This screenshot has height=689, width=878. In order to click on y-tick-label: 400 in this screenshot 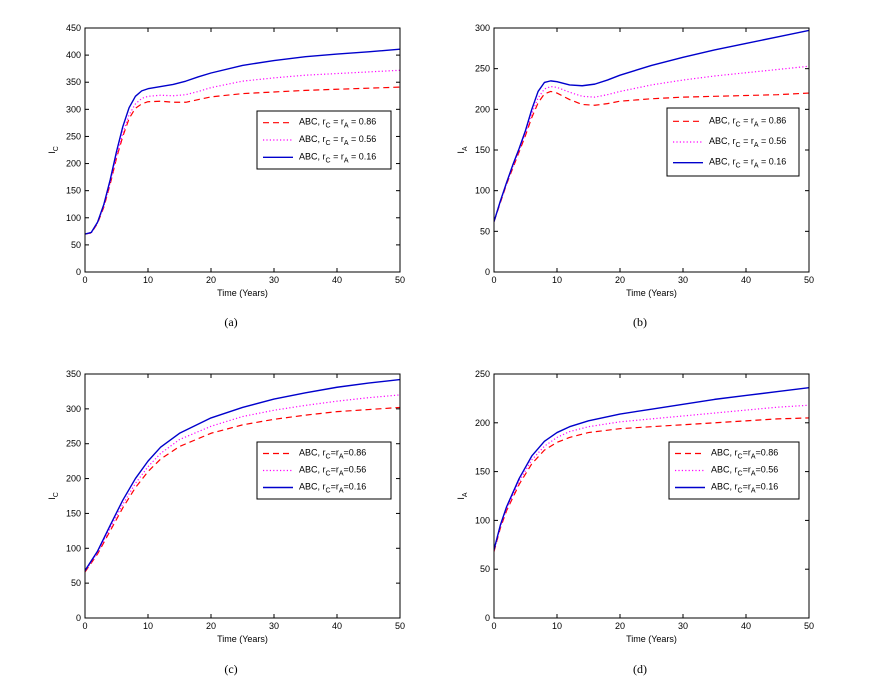, I will do `click(73, 55)`.